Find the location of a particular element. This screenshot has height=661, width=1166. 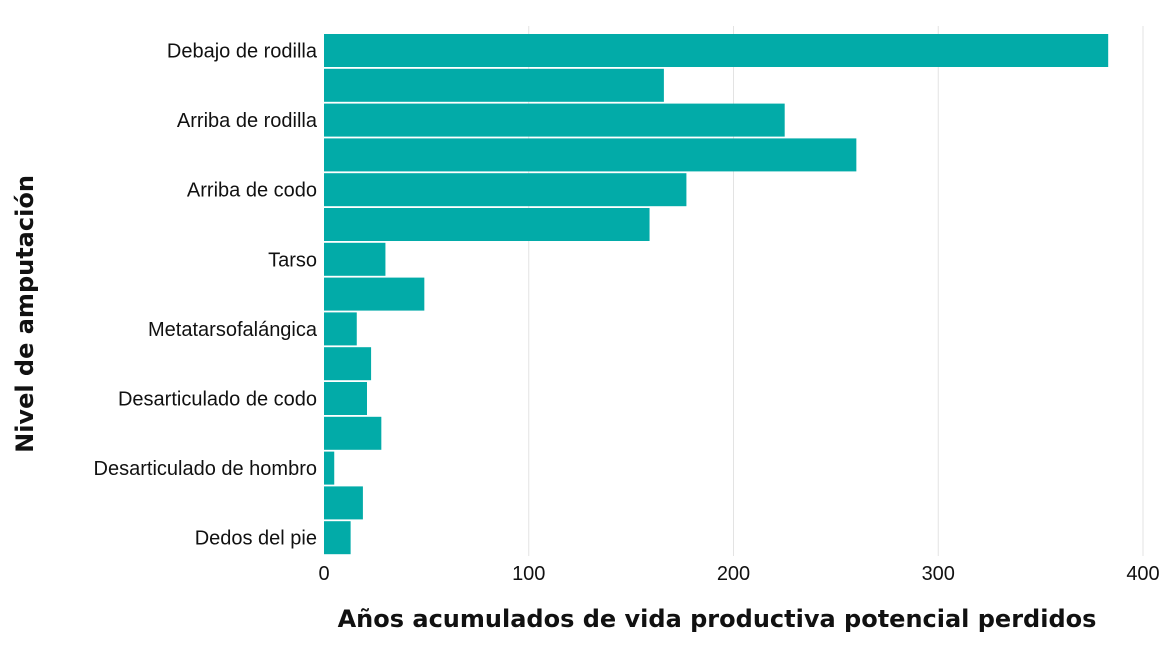

category-label: Tarso is located at coordinates (292, 260).